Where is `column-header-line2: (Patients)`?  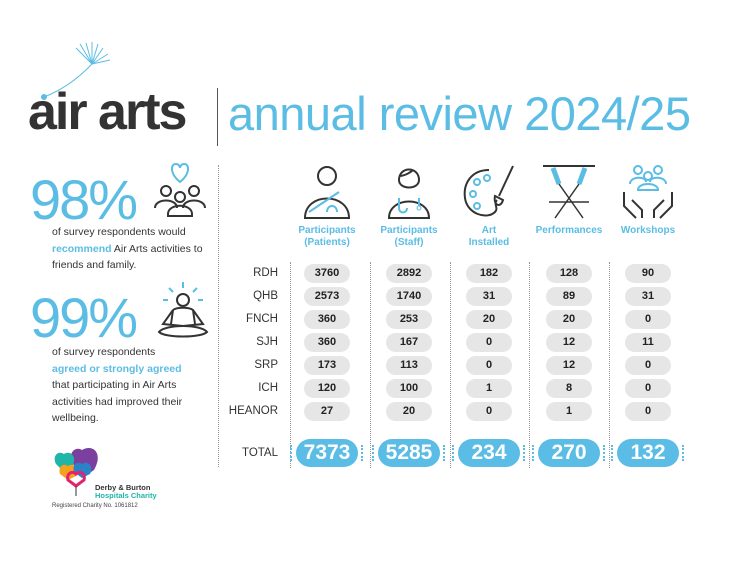 column-header-line2: (Patients) is located at coordinates (327, 242).